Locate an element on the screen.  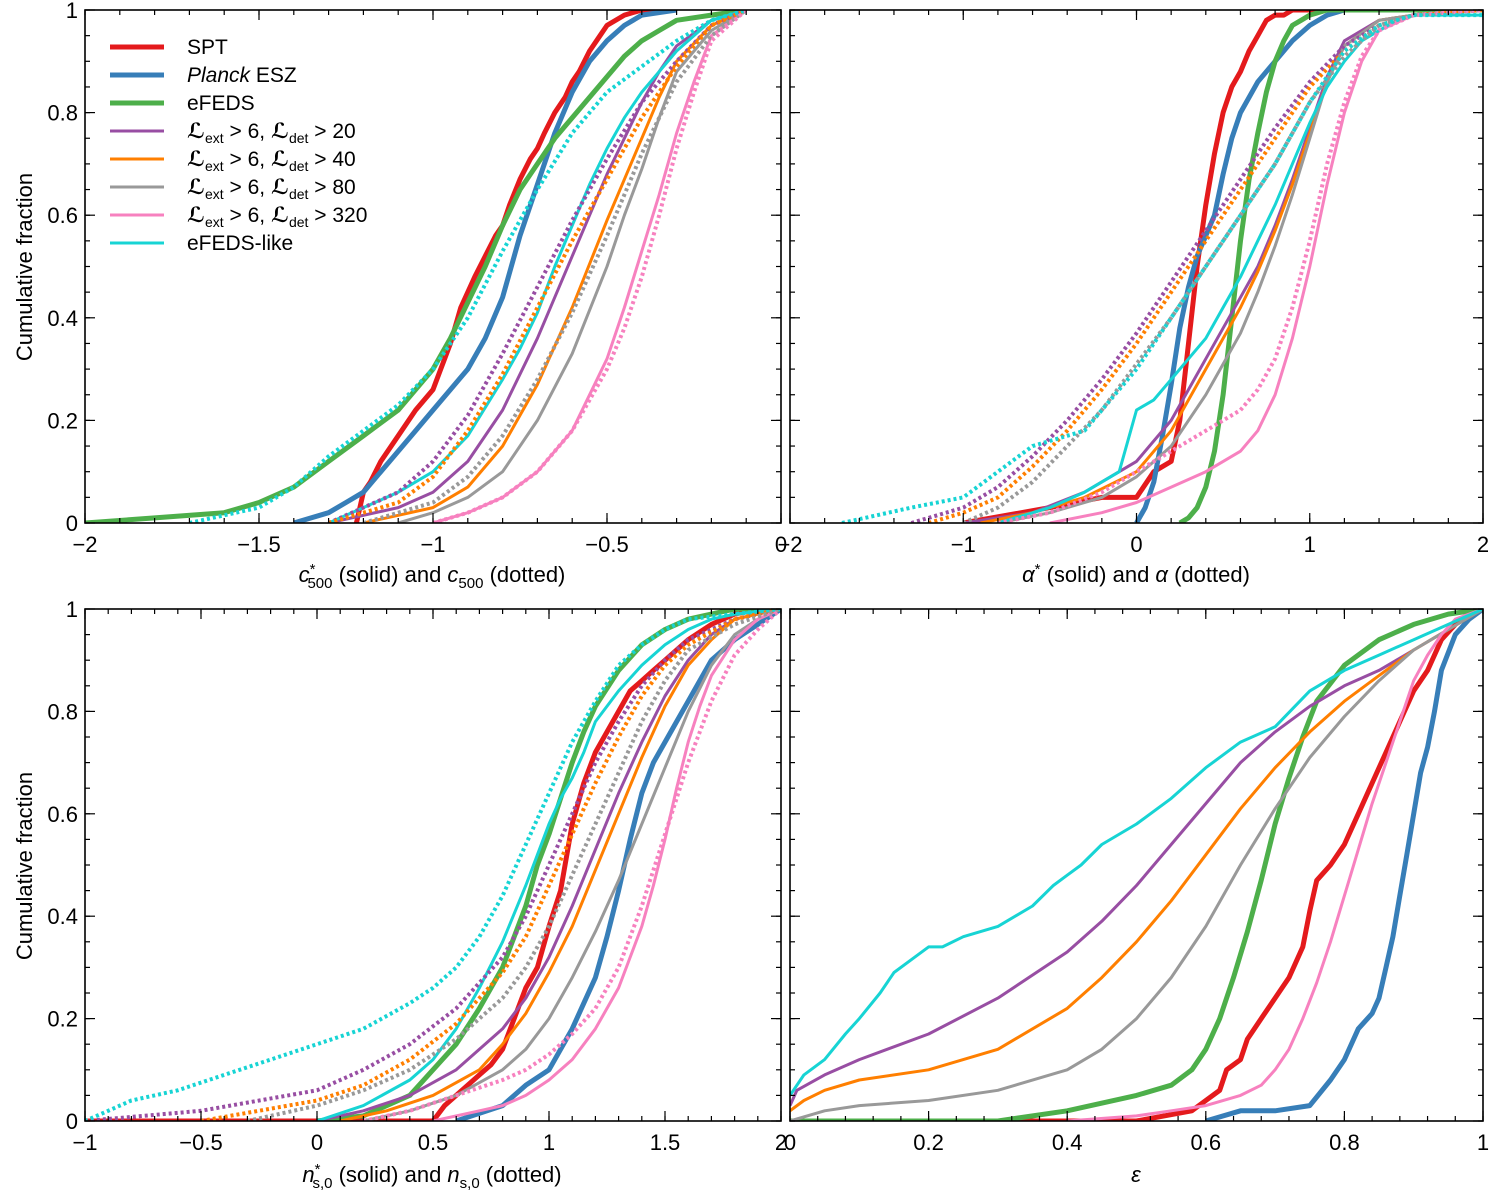
legend-label-efeds: eFEDS is located at coordinates (221, 103).